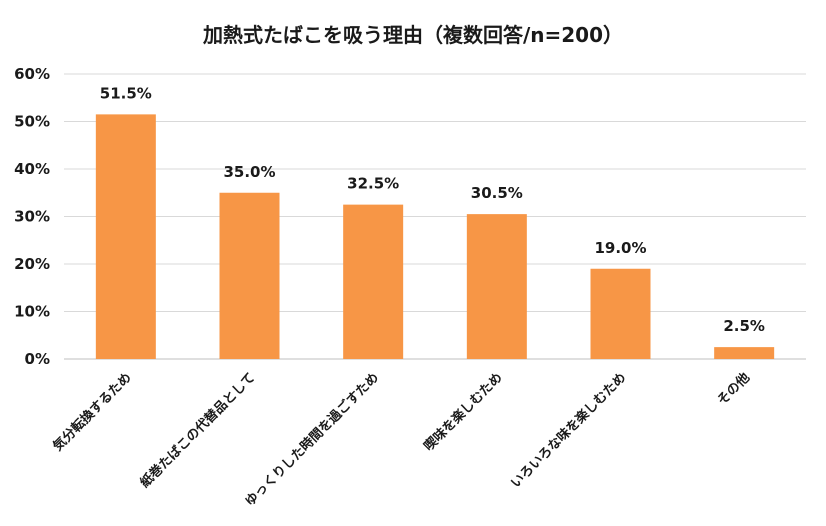 The image size is (826, 526). I want to click on x-tick-label: いろいろな味を楽しむため, so click(569, 431).